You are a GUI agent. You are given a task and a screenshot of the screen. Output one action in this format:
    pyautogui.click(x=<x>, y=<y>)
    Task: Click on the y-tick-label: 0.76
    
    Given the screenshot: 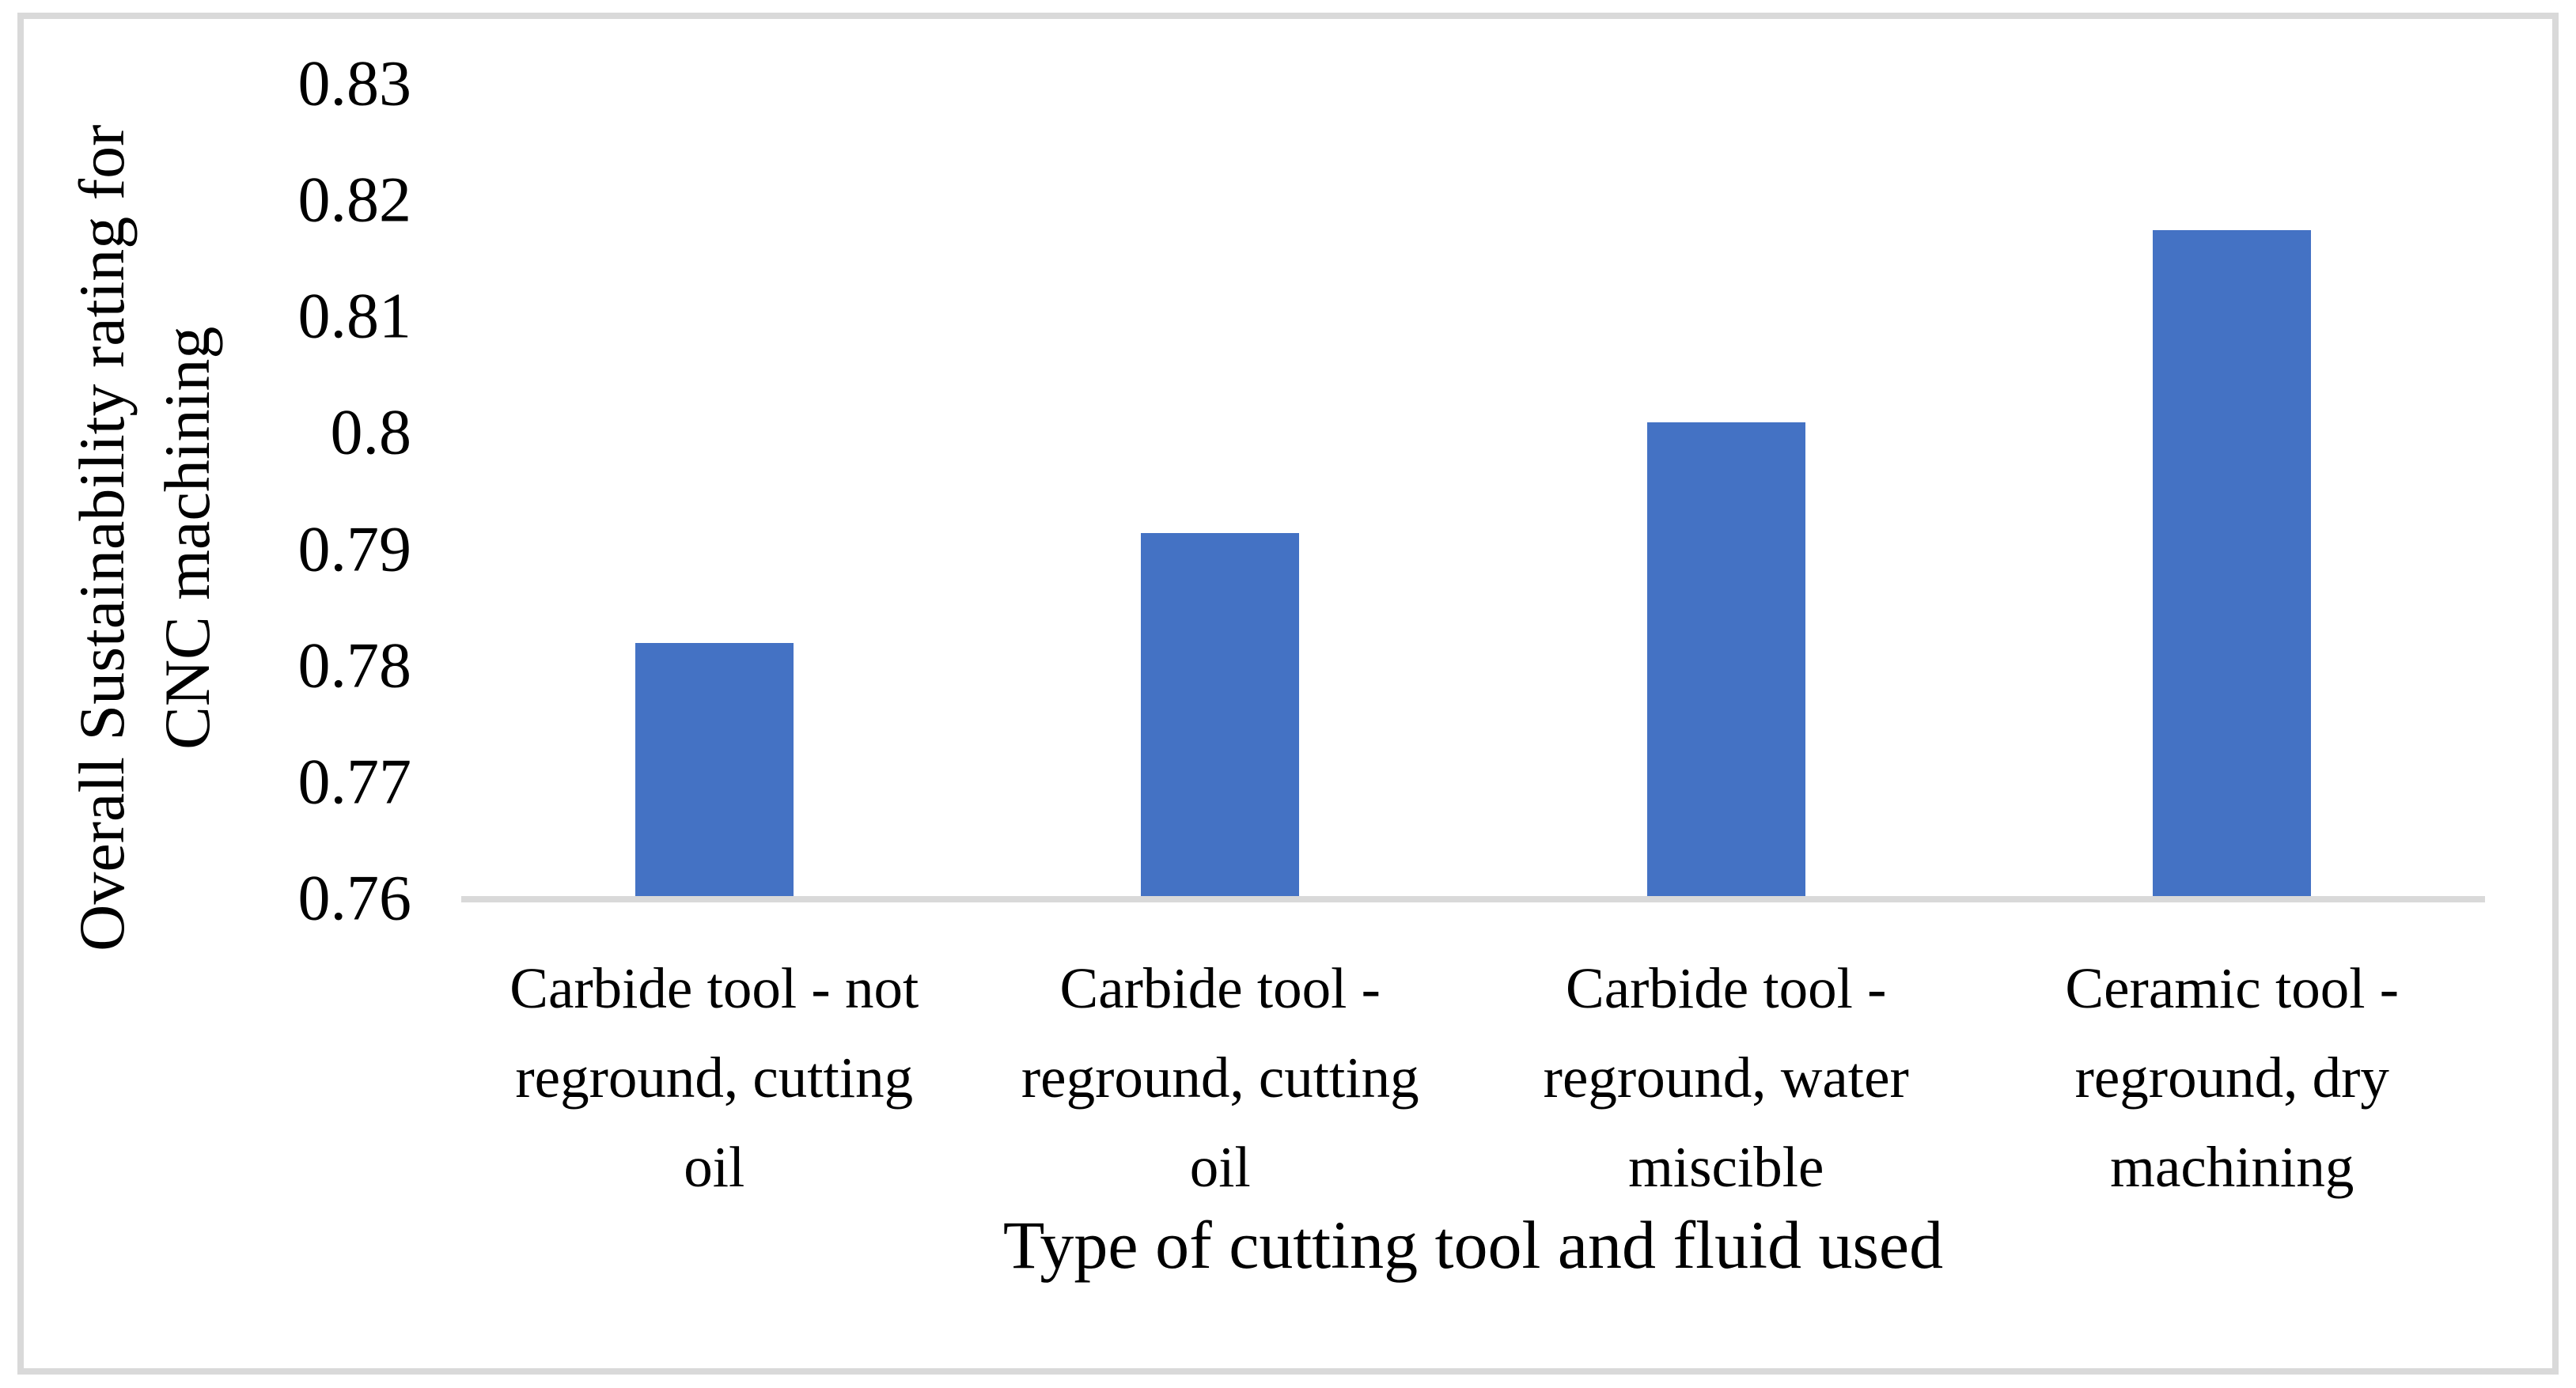 What is the action you would take?
    pyautogui.click(x=354, y=898)
    